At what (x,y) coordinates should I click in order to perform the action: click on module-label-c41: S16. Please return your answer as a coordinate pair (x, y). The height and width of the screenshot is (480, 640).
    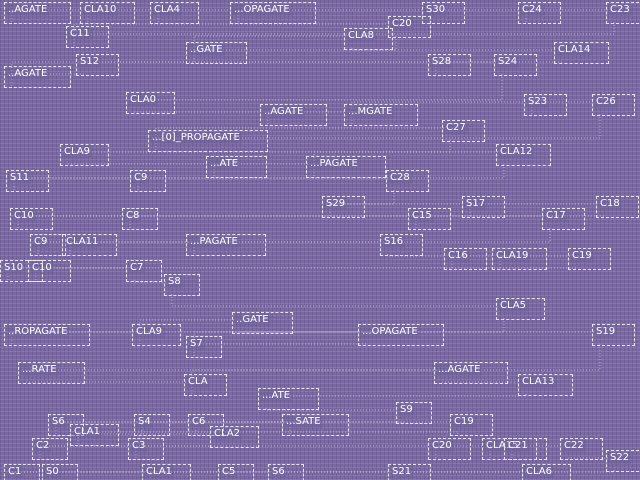
    Looking at the image, I should click on (394, 242).